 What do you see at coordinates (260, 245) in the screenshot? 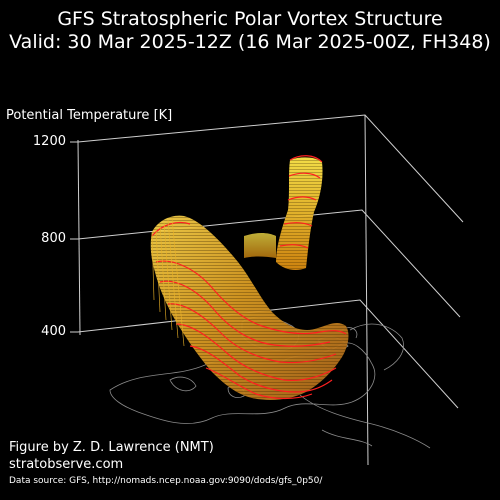
I see `vortex-lobe-foot` at bounding box center [260, 245].